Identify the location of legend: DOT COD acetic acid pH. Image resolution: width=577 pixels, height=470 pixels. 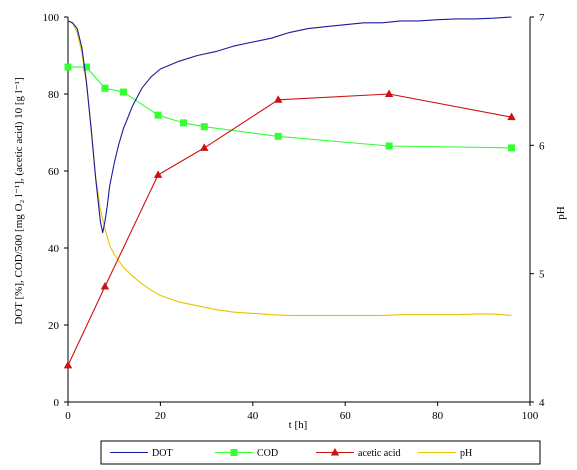
(320, 452).